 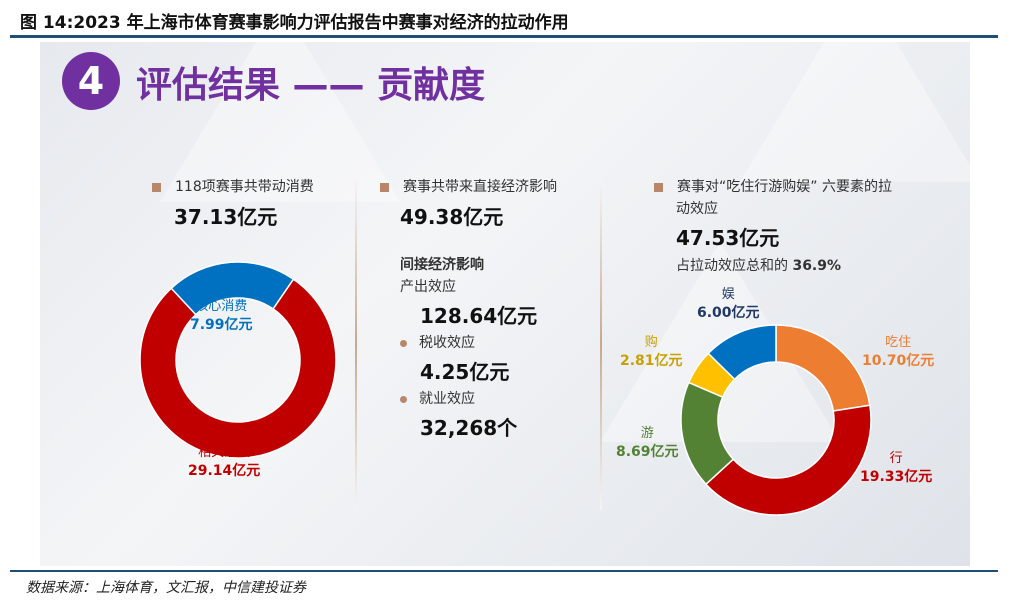 What do you see at coordinates (647, 433) in the screenshot?
I see `tourism-category: 游` at bounding box center [647, 433].